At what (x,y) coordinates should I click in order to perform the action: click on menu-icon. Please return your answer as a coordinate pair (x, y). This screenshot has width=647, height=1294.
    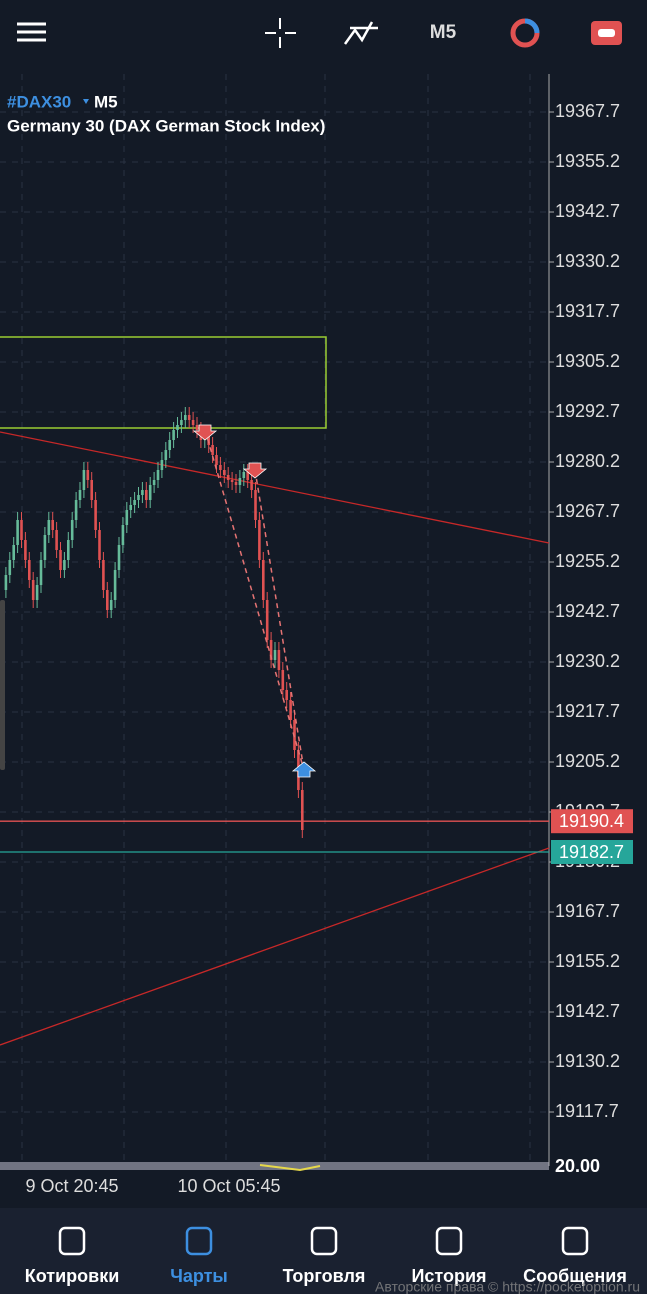
    Looking at the image, I should click on (31, 32).